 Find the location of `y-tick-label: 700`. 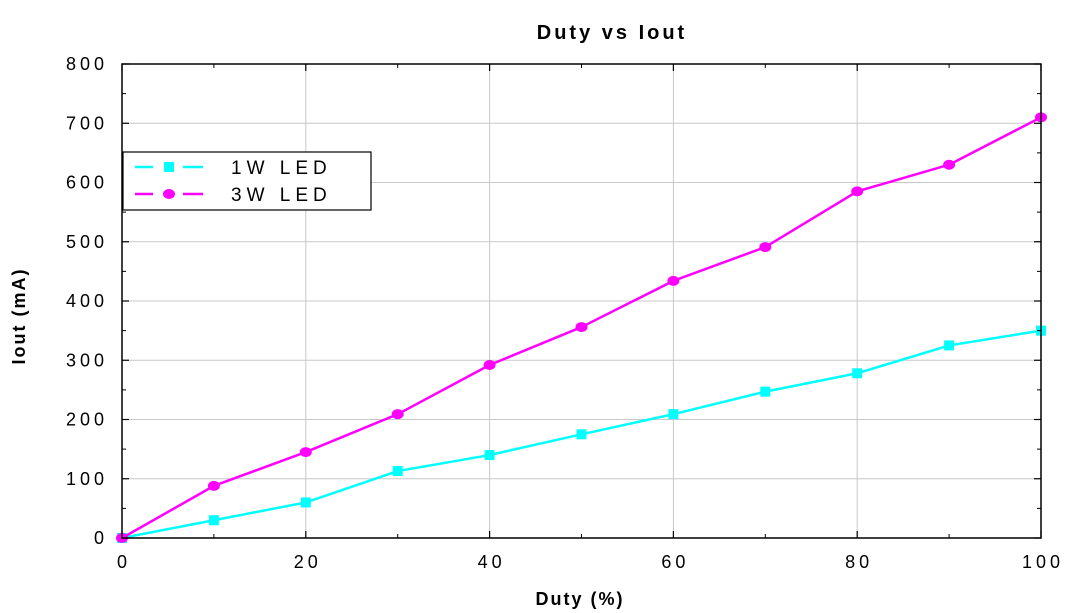

y-tick-label: 700 is located at coordinates (87, 123).